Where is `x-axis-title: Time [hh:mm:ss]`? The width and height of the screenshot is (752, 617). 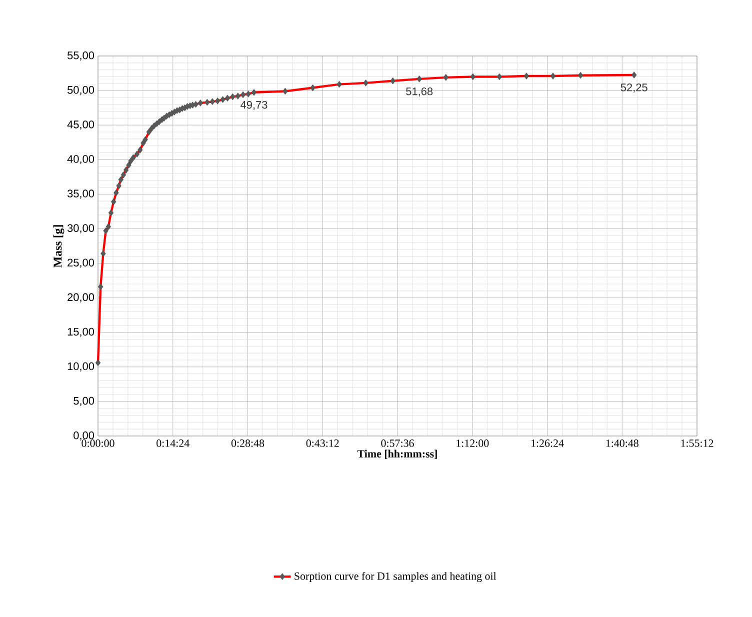
x-axis-title: Time [hh:mm:ss] is located at coordinates (397, 454).